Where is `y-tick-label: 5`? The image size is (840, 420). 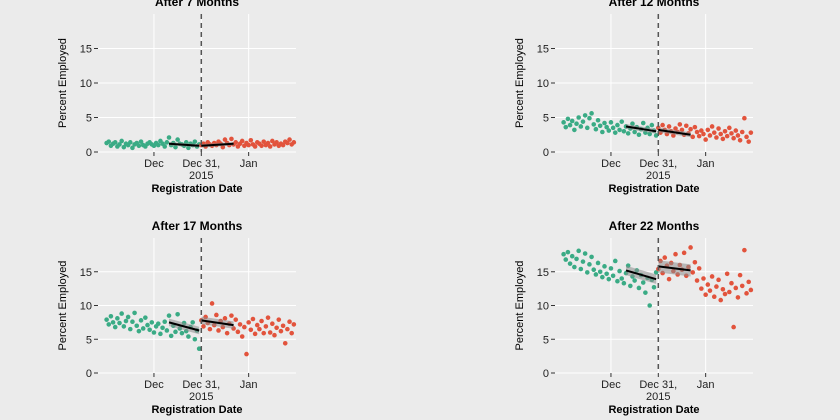 y-tick-label: 5 is located at coordinates (546, 340).